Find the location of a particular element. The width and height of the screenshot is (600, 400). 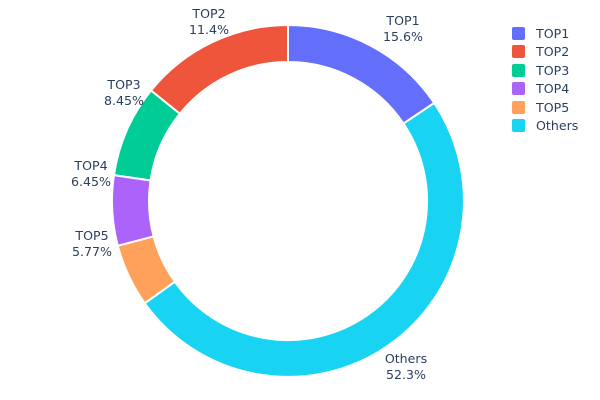

pie-label-name: Others is located at coordinates (406, 358).